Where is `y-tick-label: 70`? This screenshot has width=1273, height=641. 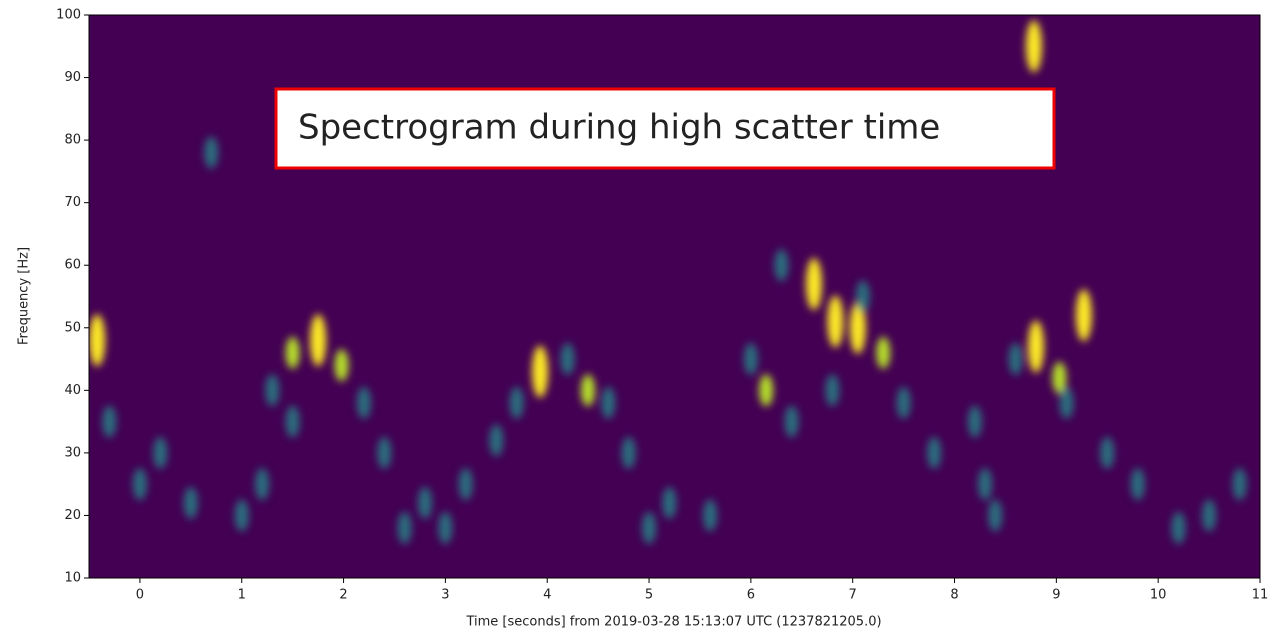
y-tick-label: 70 is located at coordinates (72, 202).